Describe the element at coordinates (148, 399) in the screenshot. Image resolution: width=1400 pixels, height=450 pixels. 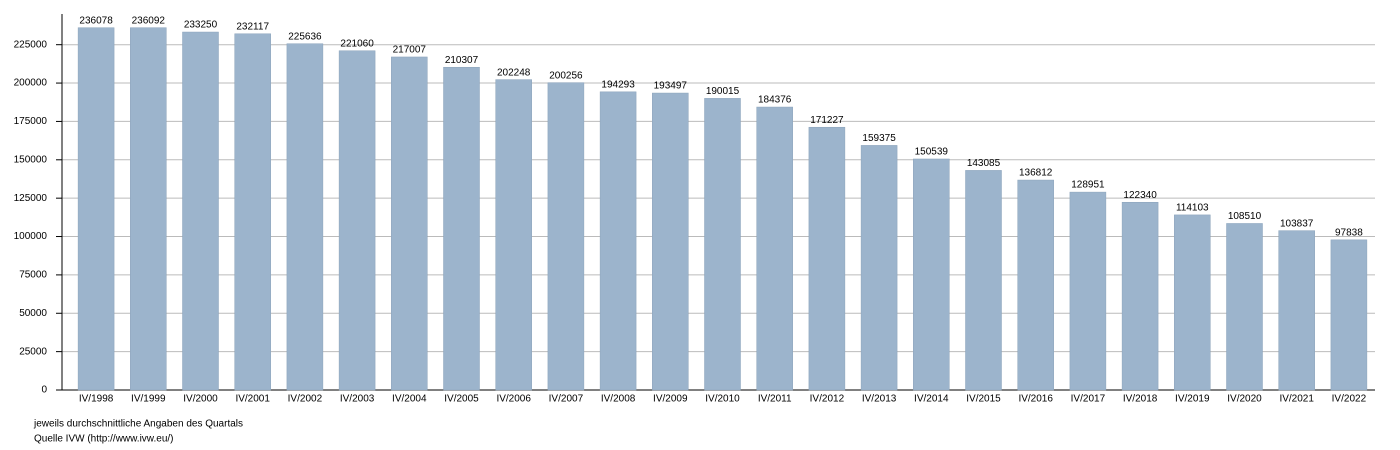
I see `x-tick-label: IV/1999` at that location.